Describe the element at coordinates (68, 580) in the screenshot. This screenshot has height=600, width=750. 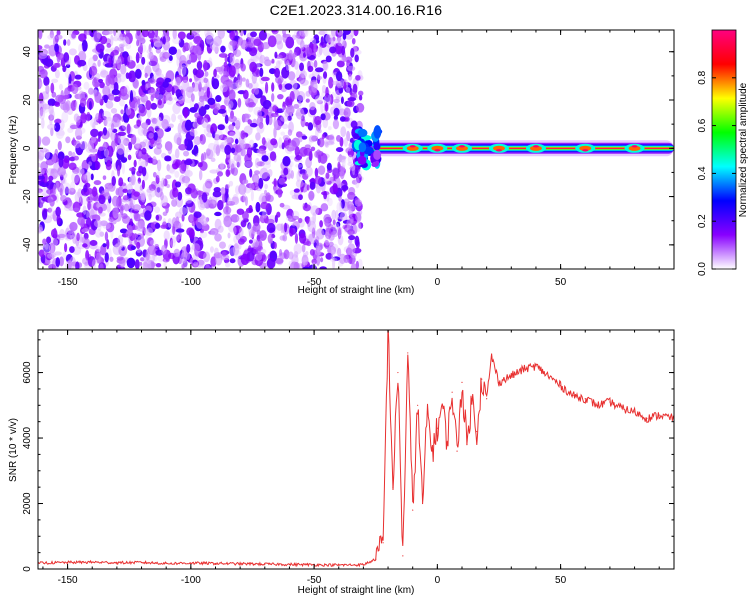
I see `snr-x-tick-label: -150` at that location.